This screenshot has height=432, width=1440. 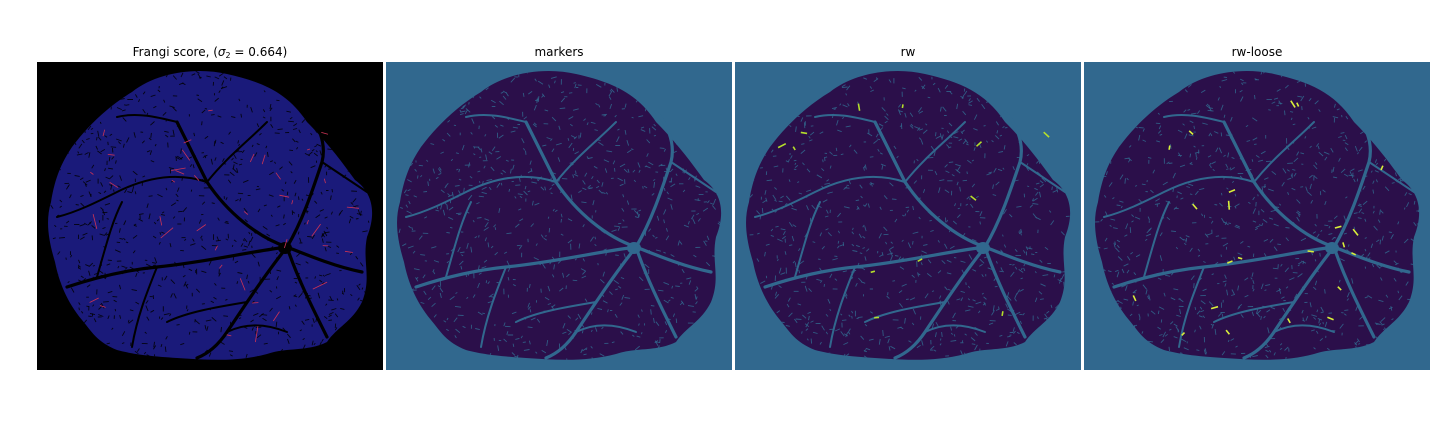 What do you see at coordinates (175, 52) in the screenshot?
I see `title-prefix: Frangi score, (` at bounding box center [175, 52].